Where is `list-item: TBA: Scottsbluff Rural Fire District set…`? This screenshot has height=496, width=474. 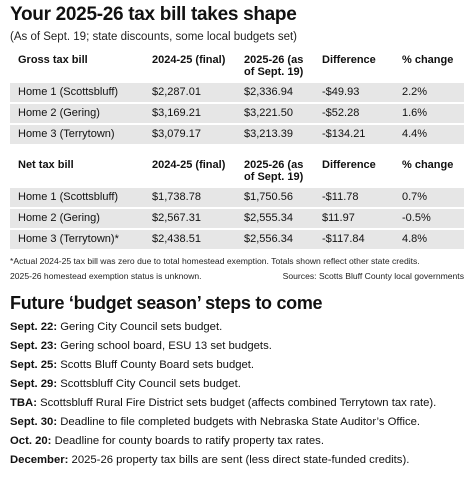
list-item: TBA: Scottsbluff Rural Fire District set… is located at coordinates (237, 403).